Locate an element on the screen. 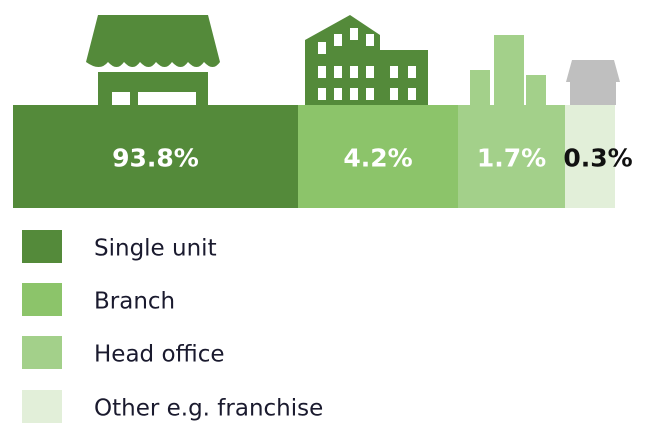 The width and height of the screenshot is (649, 423). legend-label: Head office is located at coordinates (159, 355).